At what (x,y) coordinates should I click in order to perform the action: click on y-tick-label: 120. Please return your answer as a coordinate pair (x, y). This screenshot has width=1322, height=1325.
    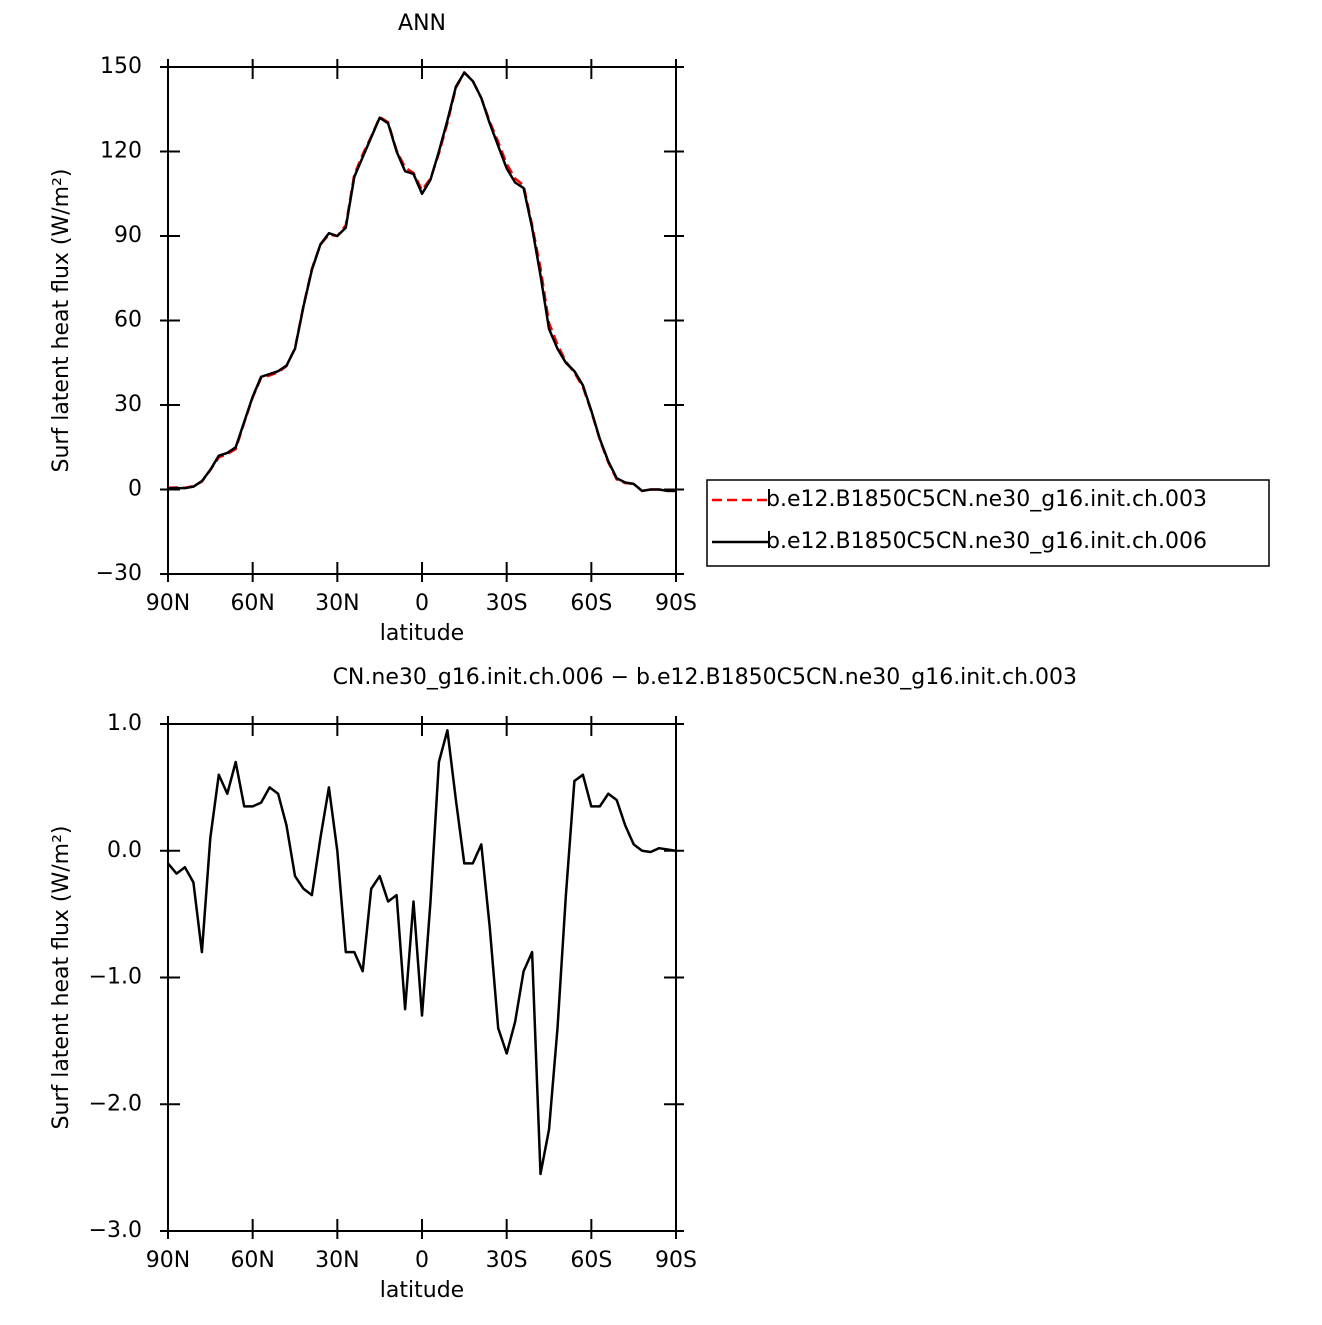
    Looking at the image, I should click on (121, 151).